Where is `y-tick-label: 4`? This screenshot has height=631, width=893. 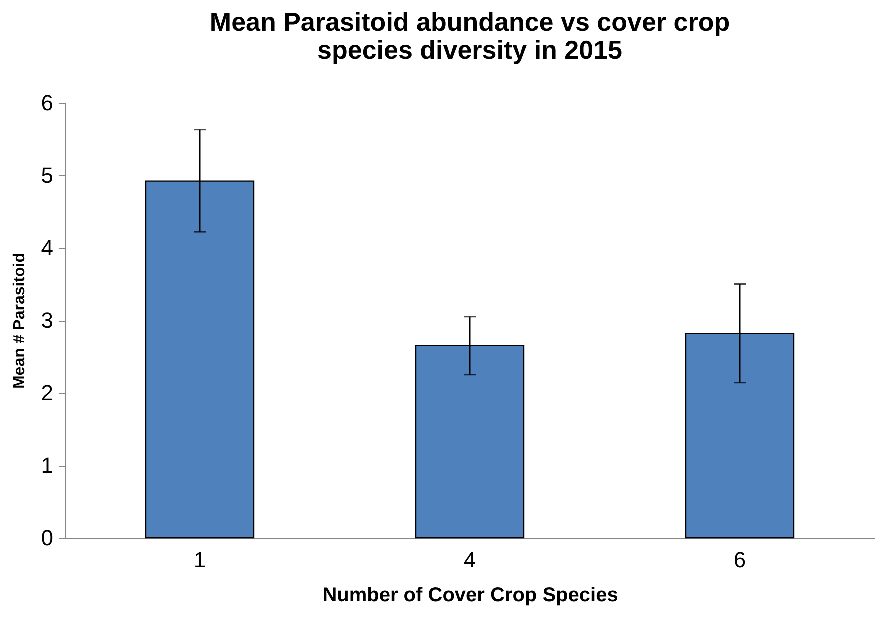
y-tick-label: 4 is located at coordinates (47, 248).